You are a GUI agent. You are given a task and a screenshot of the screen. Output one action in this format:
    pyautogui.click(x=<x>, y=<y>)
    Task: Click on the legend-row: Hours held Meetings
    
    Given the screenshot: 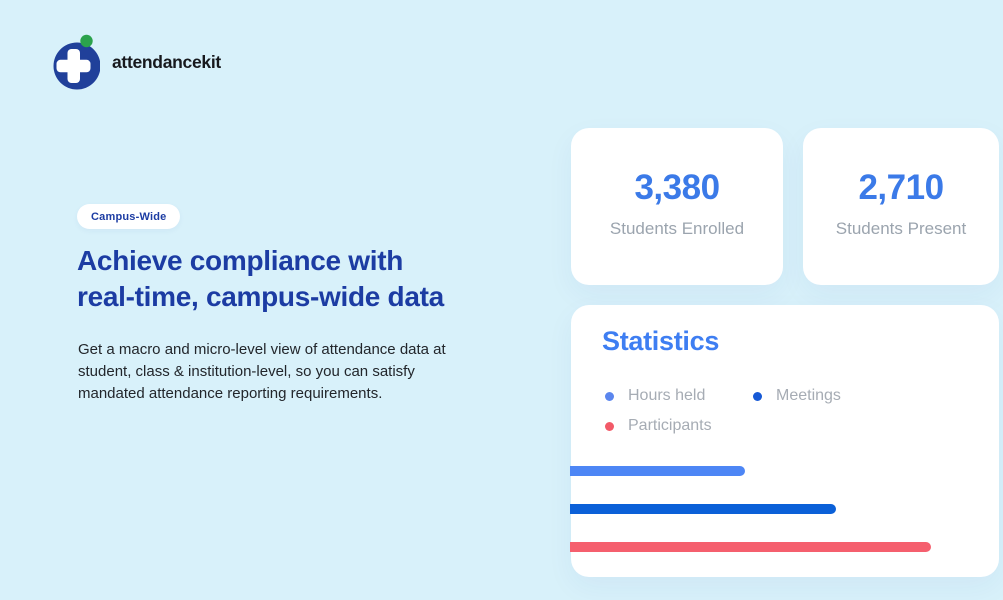 What is the action you would take?
    pyautogui.click(x=785, y=396)
    